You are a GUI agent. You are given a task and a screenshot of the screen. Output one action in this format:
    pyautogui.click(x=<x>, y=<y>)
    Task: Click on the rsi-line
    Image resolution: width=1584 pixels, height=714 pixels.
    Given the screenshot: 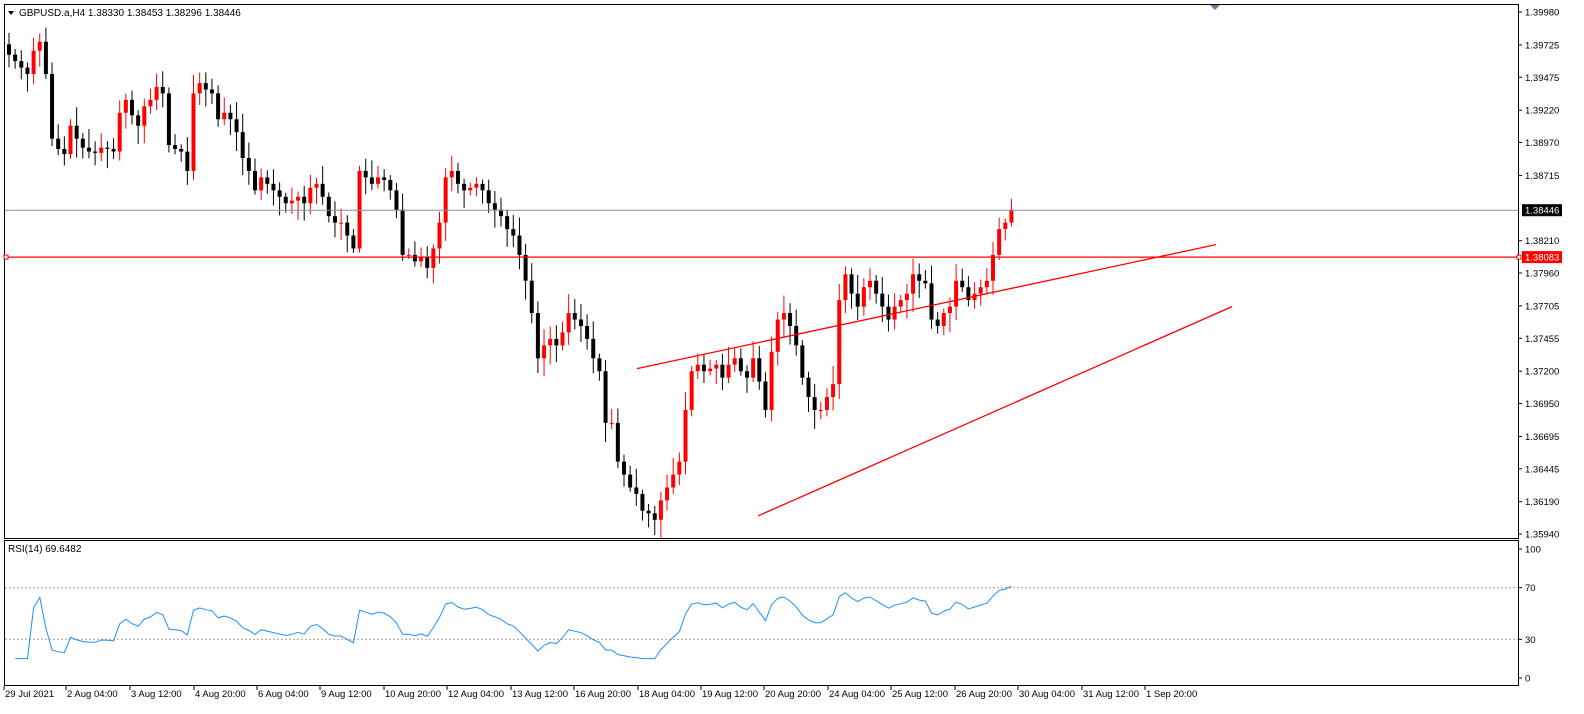 What is the action you would take?
    pyautogui.click(x=513, y=622)
    